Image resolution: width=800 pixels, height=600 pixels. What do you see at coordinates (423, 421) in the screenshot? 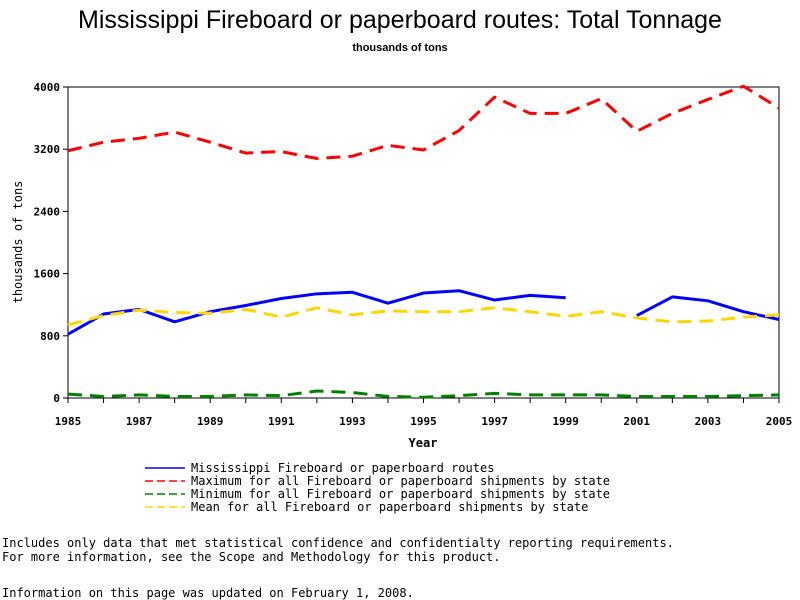
I see `x-tick-label: 1995` at bounding box center [423, 421].